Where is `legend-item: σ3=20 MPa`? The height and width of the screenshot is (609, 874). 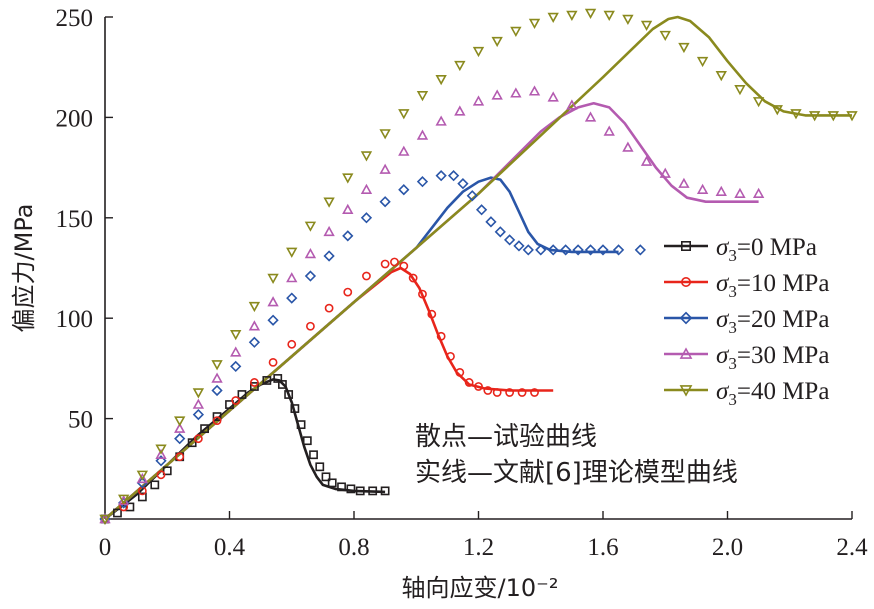
legend-item: σ3=20 MPa is located at coordinates (746, 321).